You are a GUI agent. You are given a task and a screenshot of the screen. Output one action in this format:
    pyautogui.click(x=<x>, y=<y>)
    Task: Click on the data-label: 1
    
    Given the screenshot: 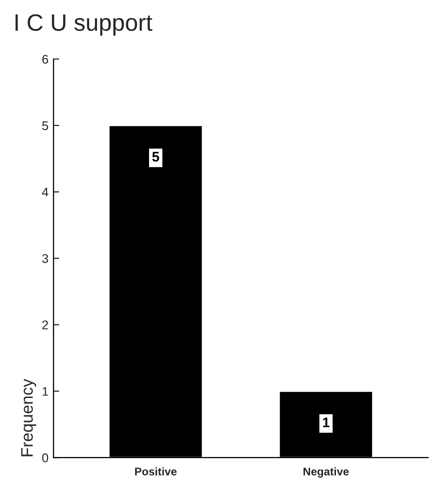 What is the action you would take?
    pyautogui.click(x=326, y=423)
    